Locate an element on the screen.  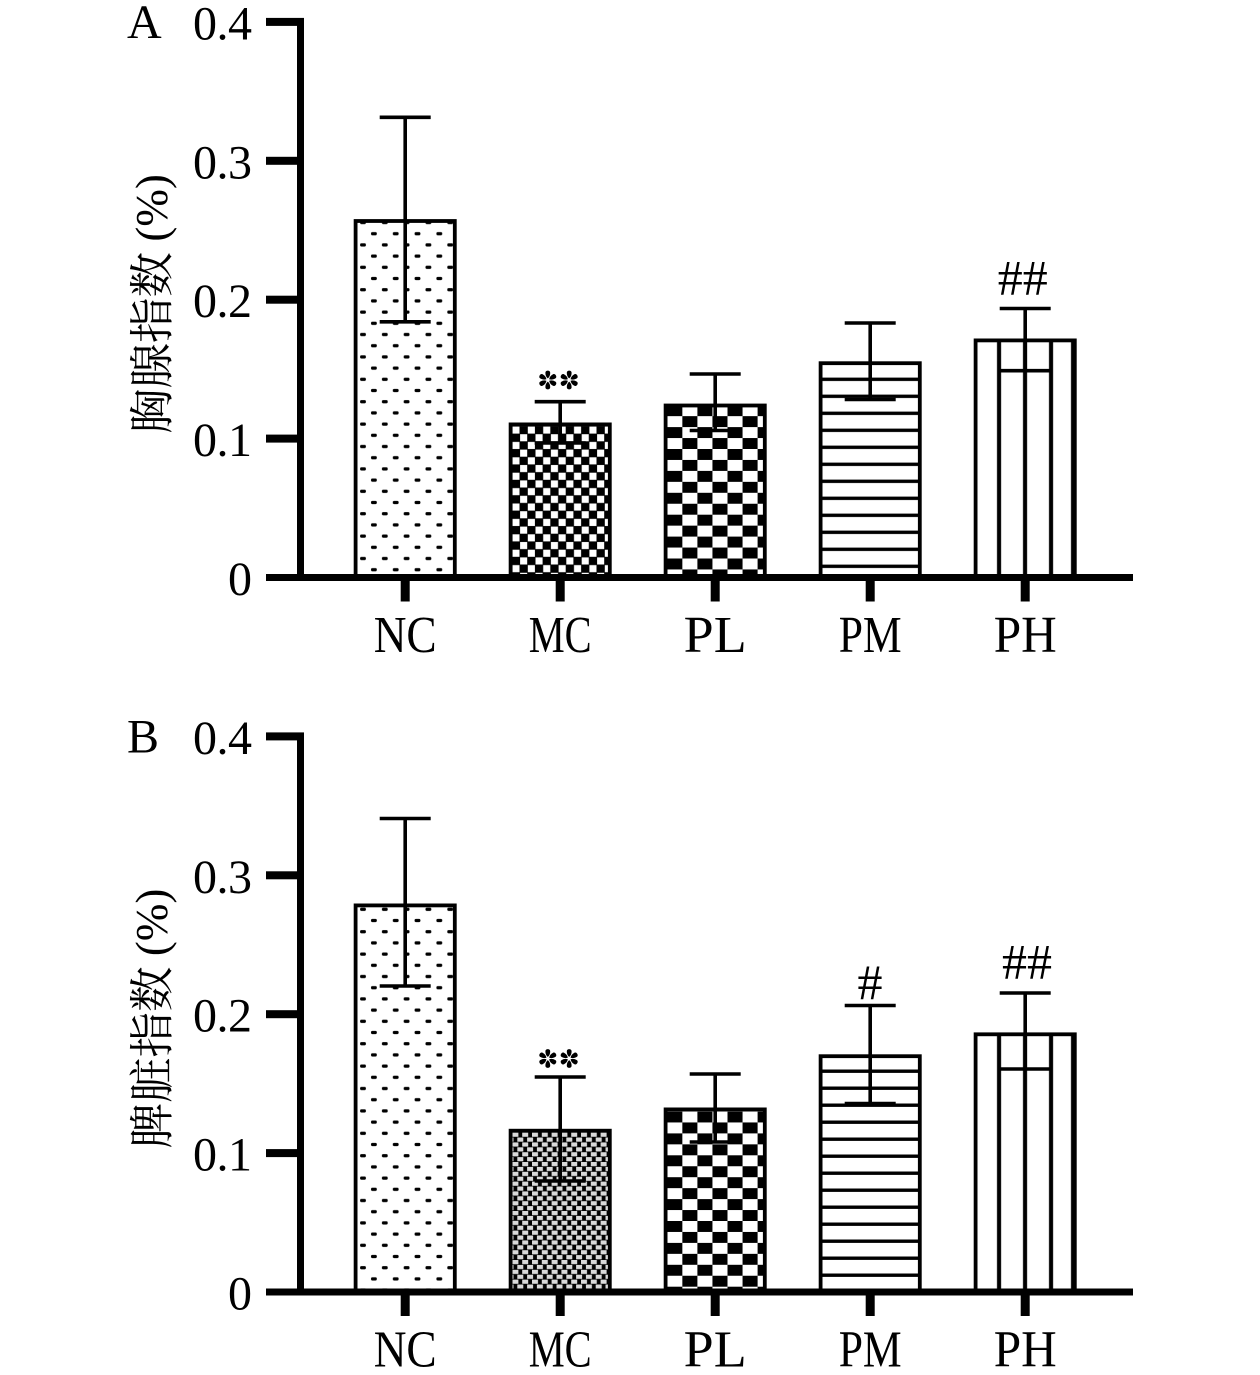
svg-text: B is located at coordinates (143, 737).